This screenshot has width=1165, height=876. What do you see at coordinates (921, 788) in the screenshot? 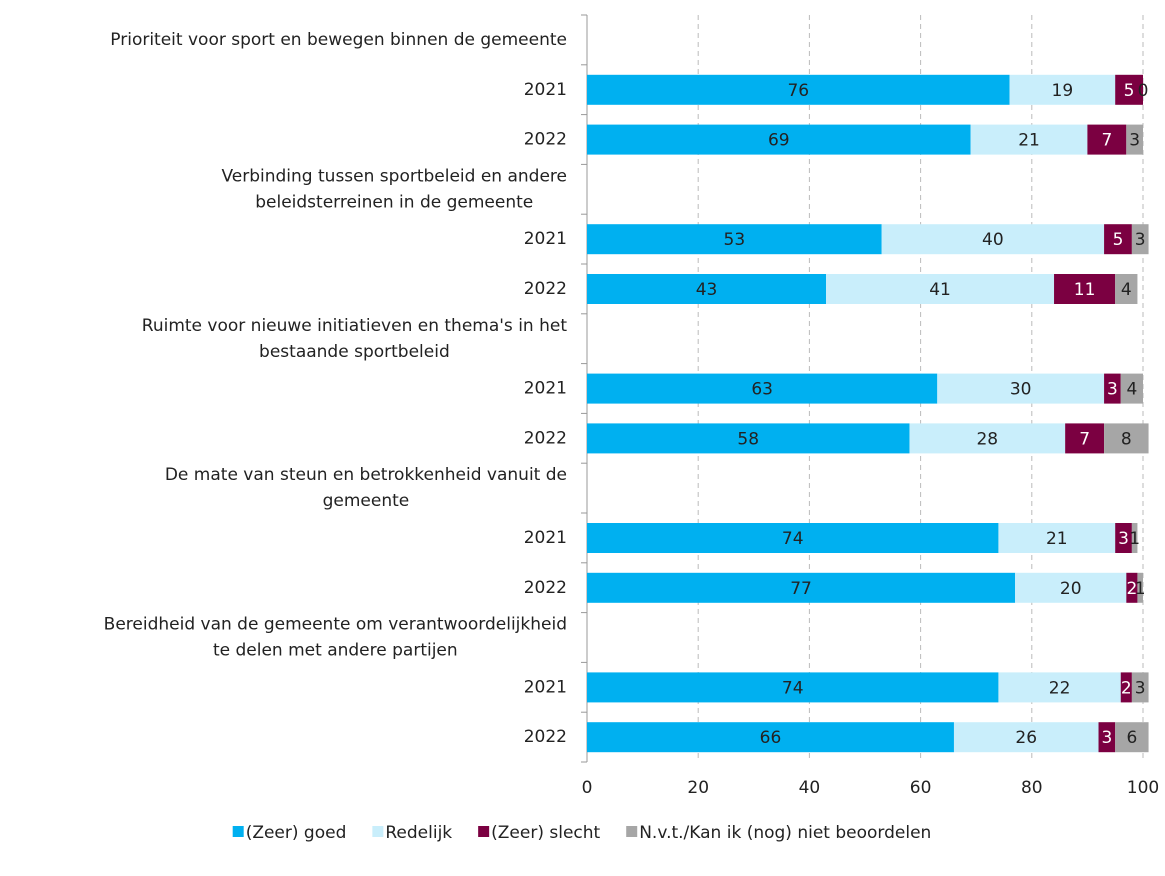
I see `x-tick-label: 60` at bounding box center [921, 788].